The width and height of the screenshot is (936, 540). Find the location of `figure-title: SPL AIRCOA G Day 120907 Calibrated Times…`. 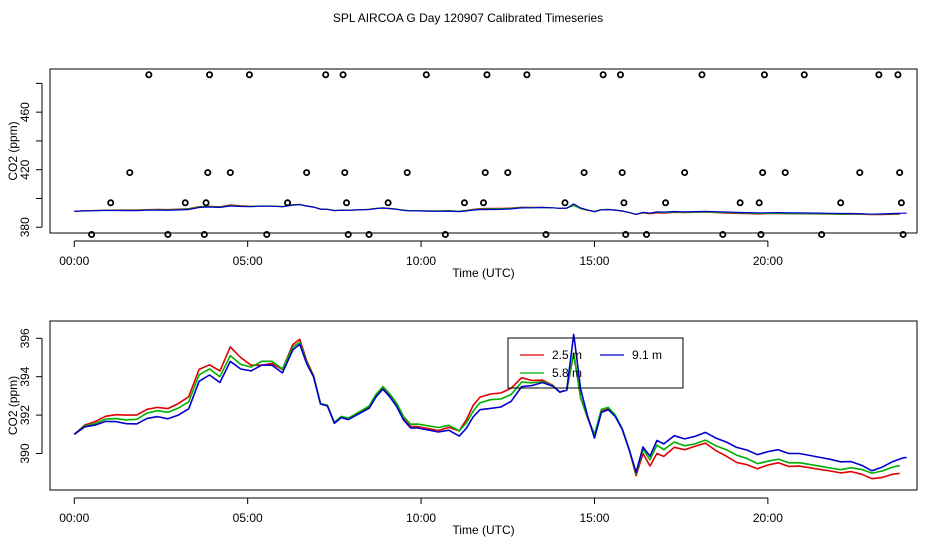

figure-title: SPL AIRCOA G Day 120907 Calibrated Times… is located at coordinates (468, 18).